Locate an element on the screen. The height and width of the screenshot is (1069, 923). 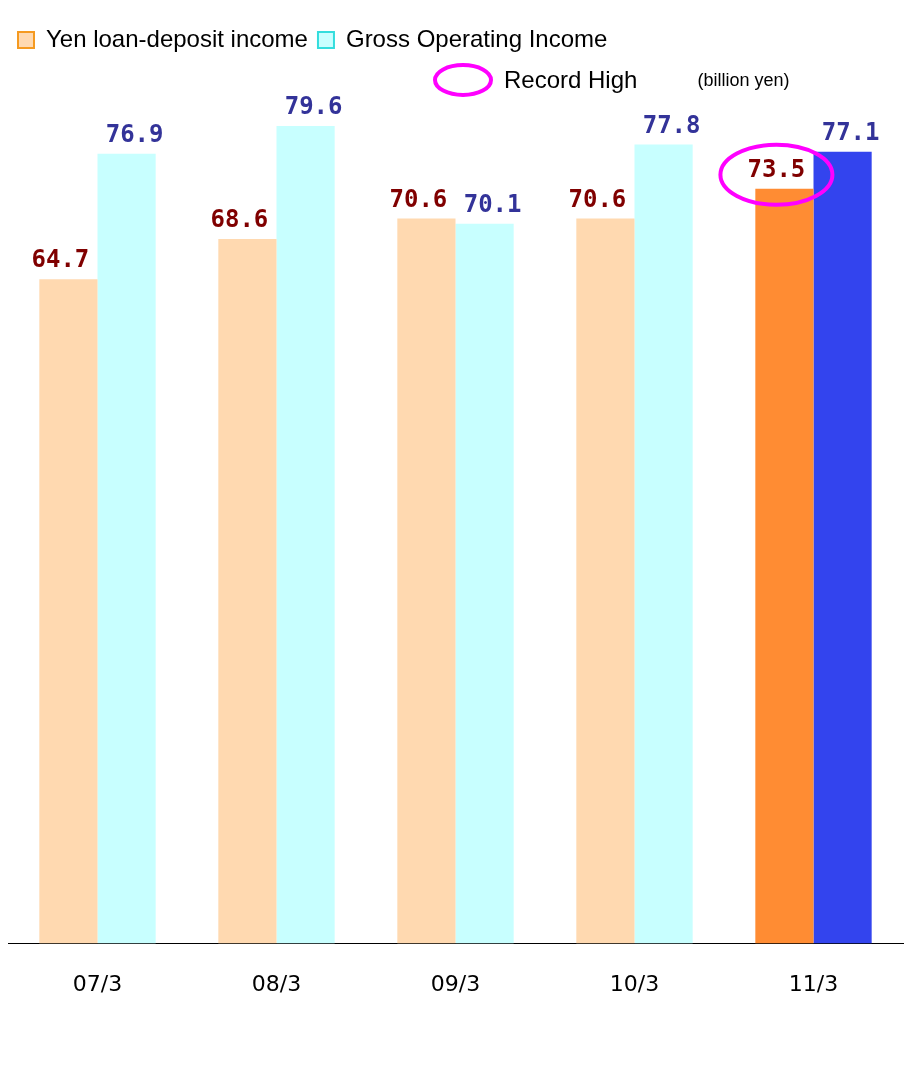
x-tick-label: 10/3 is located at coordinates (634, 983).